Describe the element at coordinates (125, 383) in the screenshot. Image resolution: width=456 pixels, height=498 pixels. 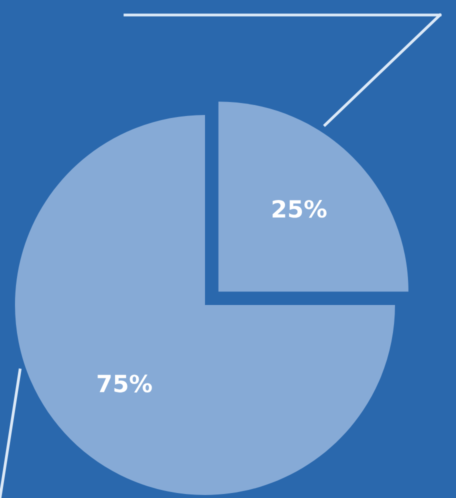
I see `data-label: 75%` at that location.